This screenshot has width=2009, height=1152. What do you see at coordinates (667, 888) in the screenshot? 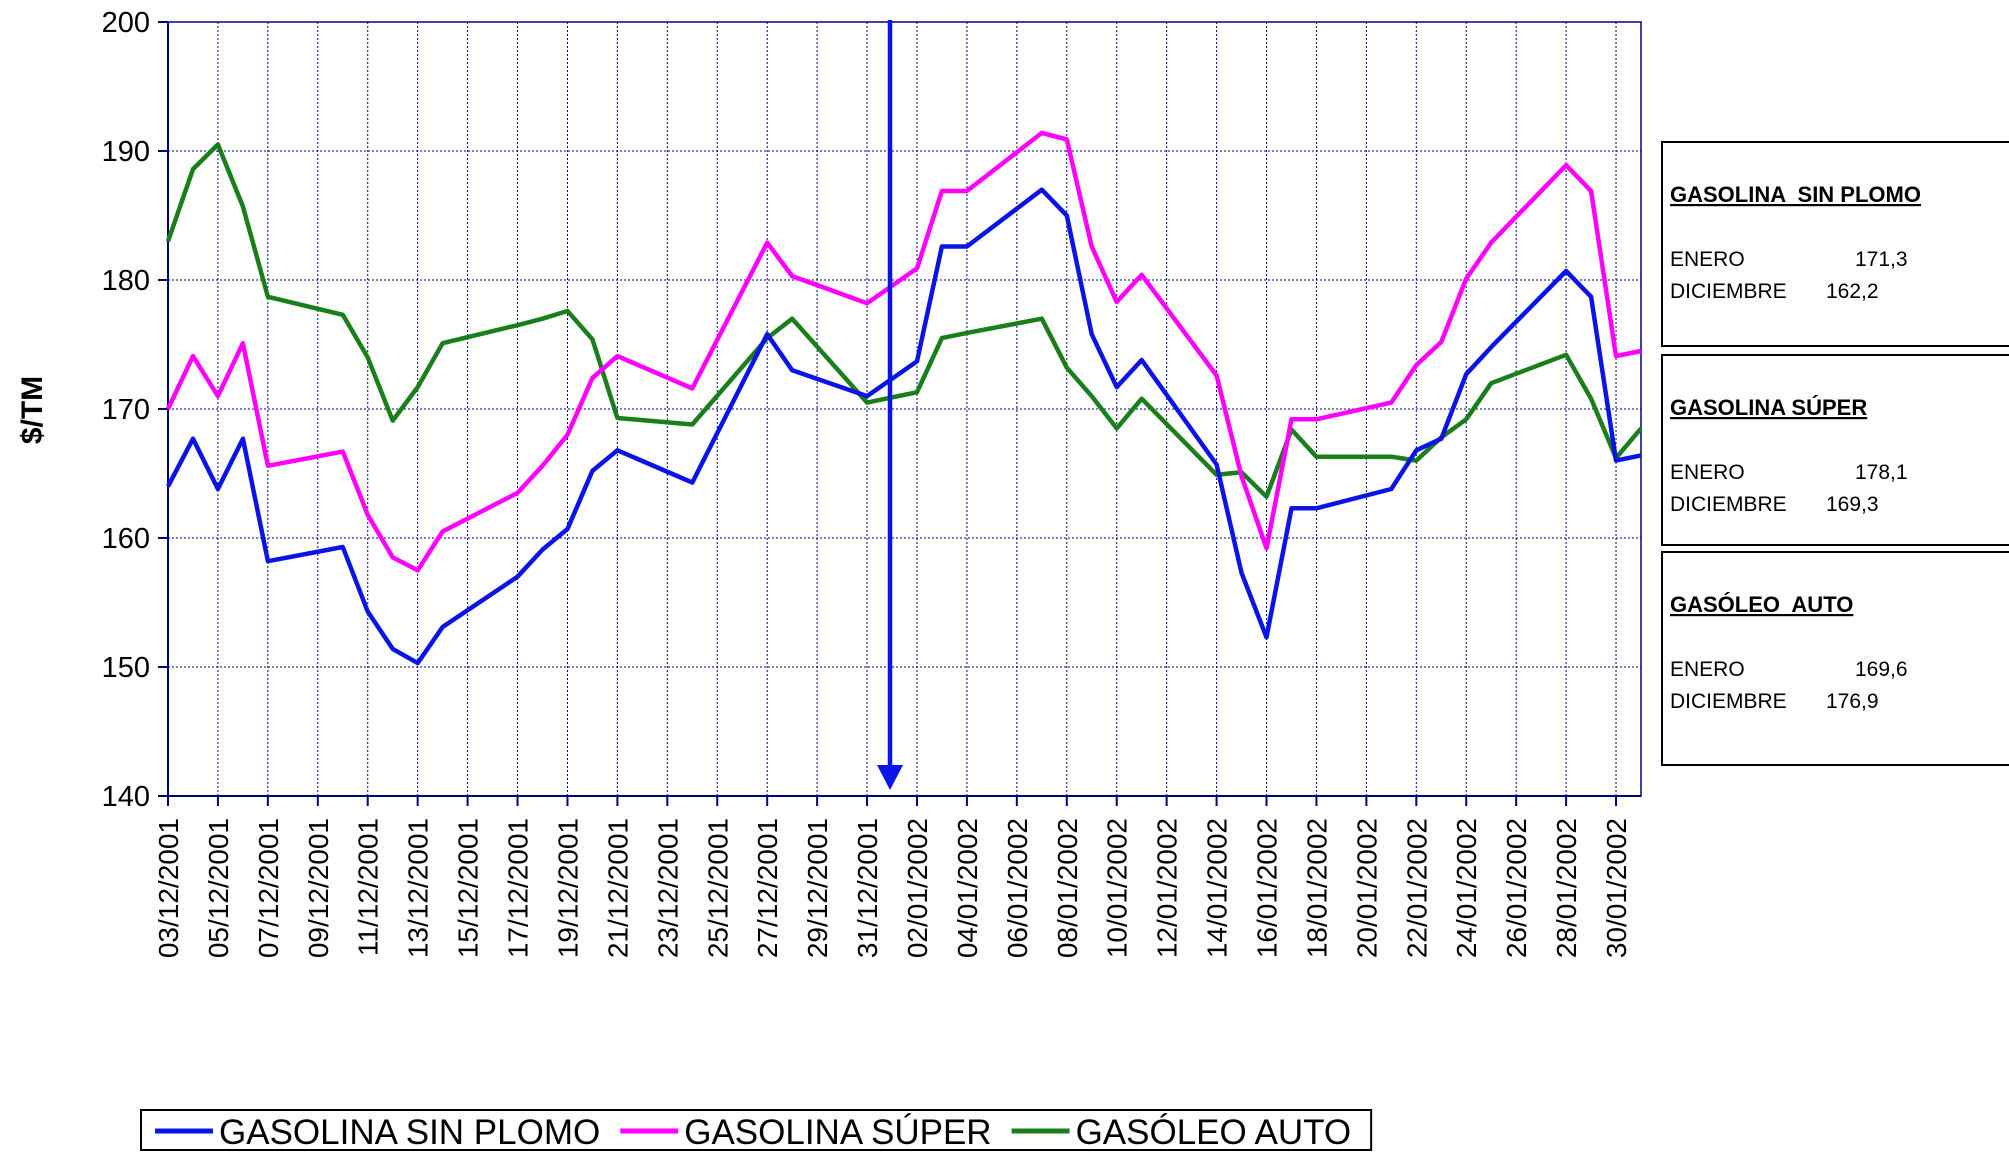
I see `x-tick-label: 23/12/2001` at bounding box center [667, 888].